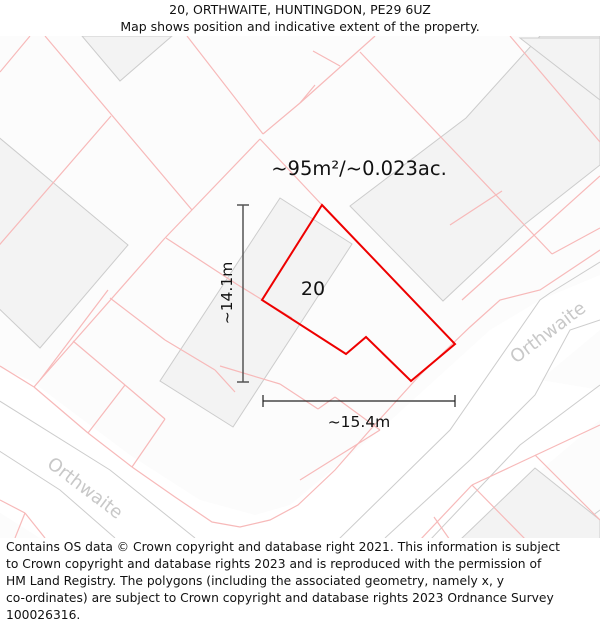 Image resolution: width=600 pixels, height=625 pixels. Describe the element at coordinates (300, 9) in the screenshot. I see `property-address-title: 20, ORTHWAITE, HUNTINGDON, PE29 6UZ` at that location.